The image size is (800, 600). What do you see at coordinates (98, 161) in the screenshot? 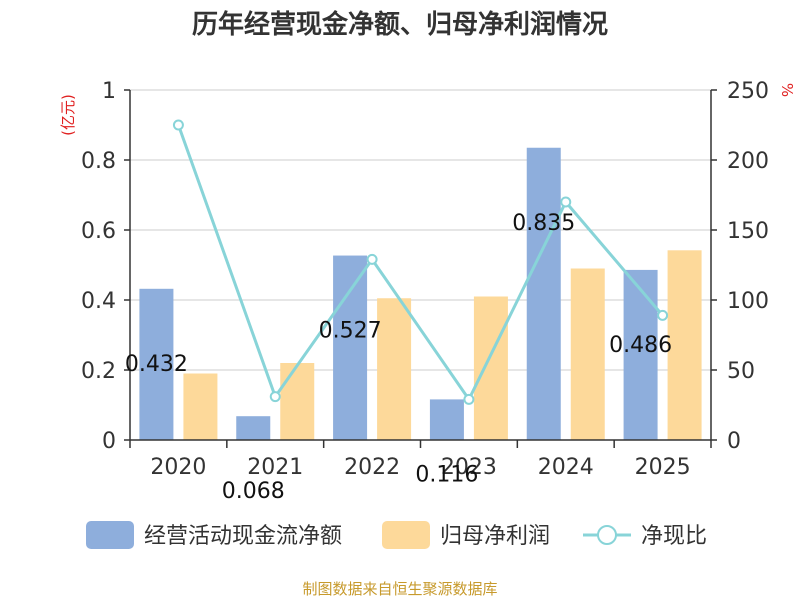
I see `left-axis-tick-label: 0.8` at bounding box center [98, 161].